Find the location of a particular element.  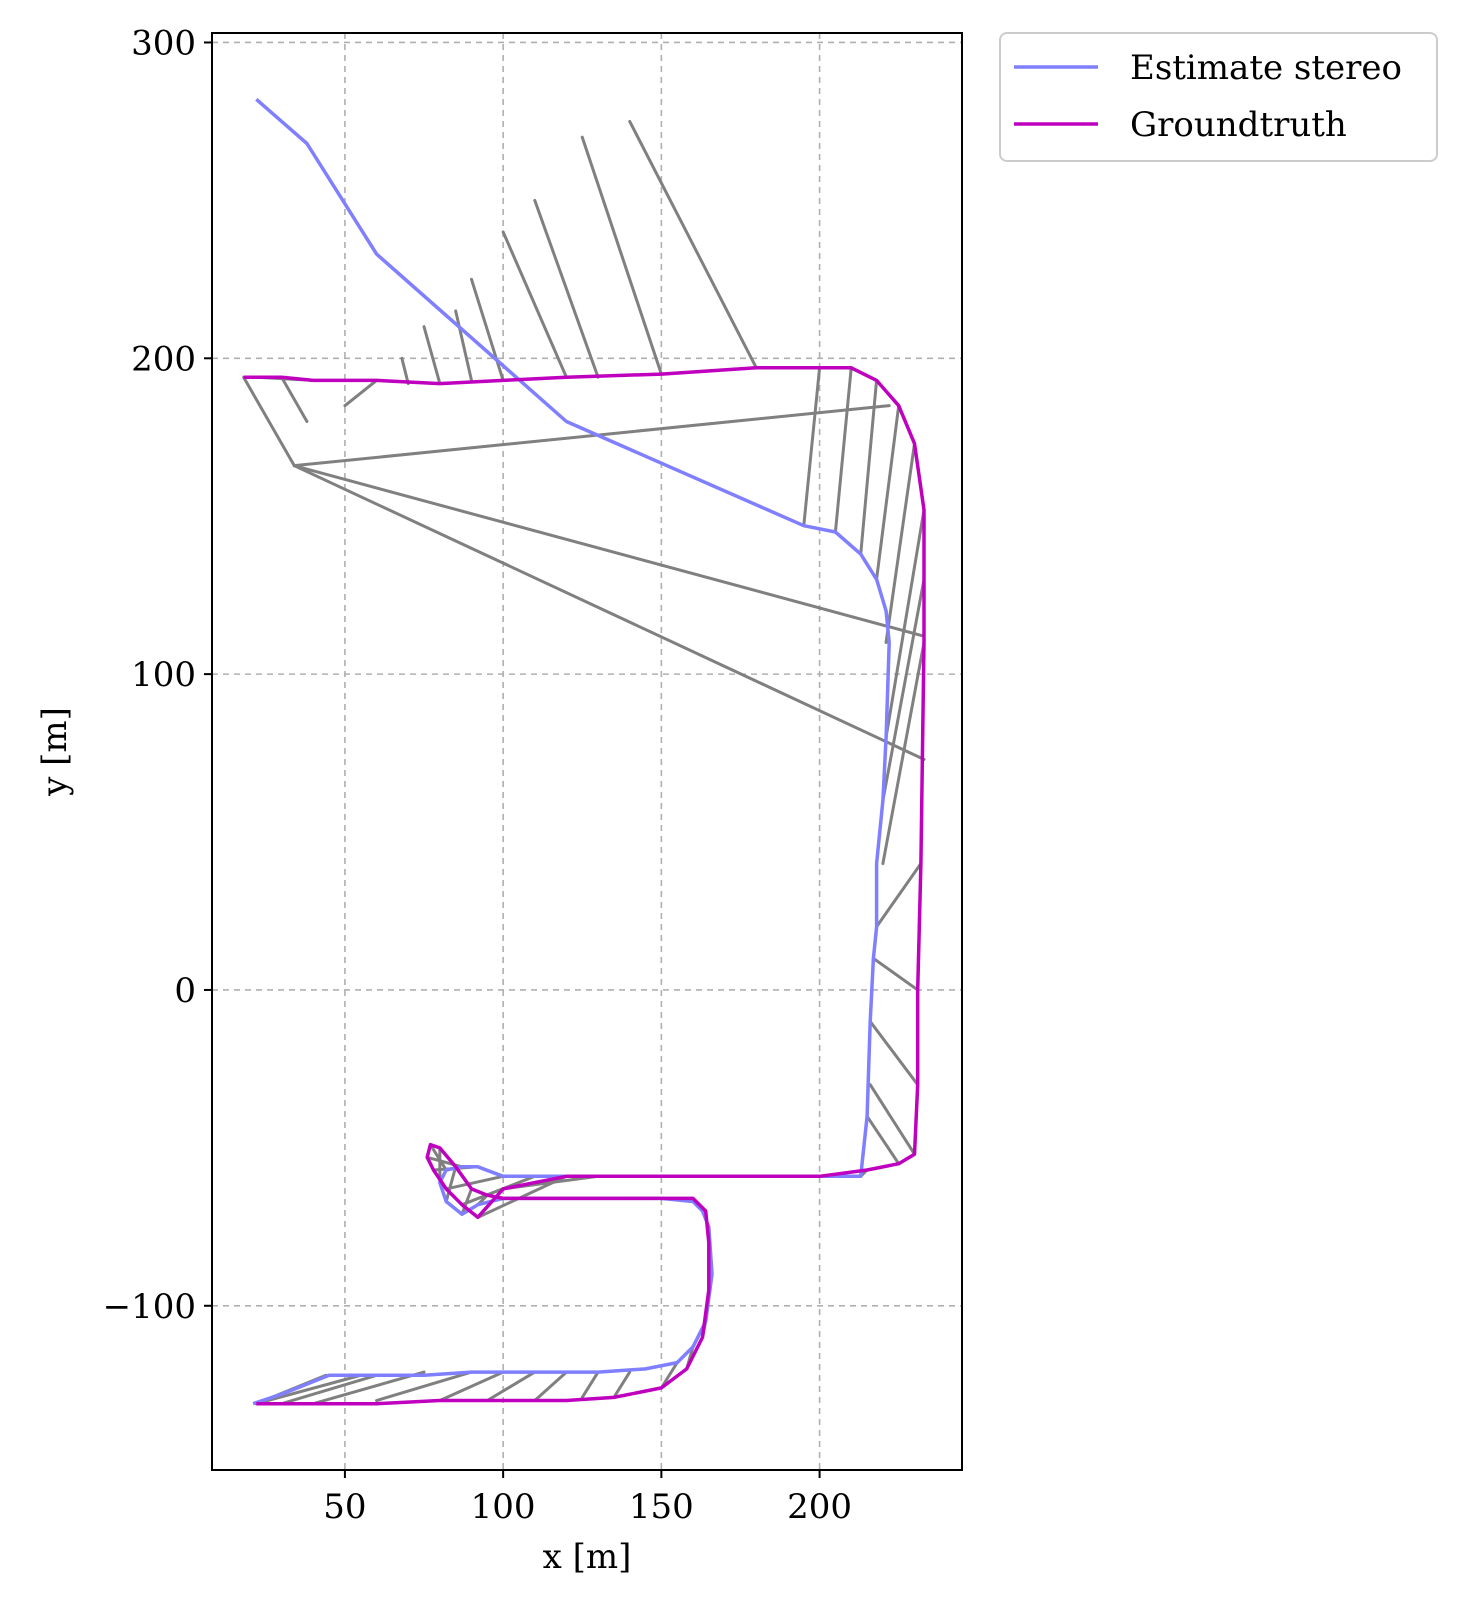

legend-label-estimate-stereo: Estimate stereo is located at coordinates (1266, 68).